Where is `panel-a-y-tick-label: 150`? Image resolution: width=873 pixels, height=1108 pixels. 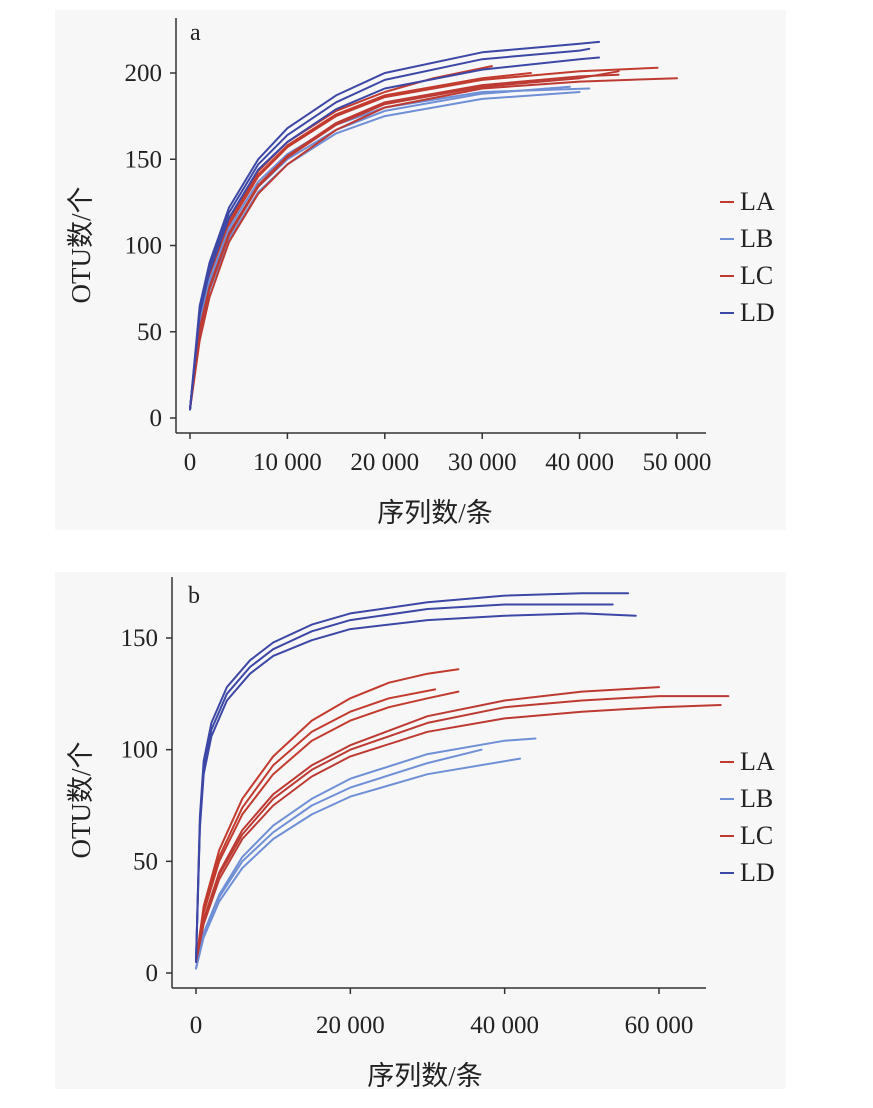 panel-a-y-tick-label: 150 is located at coordinates (144, 159).